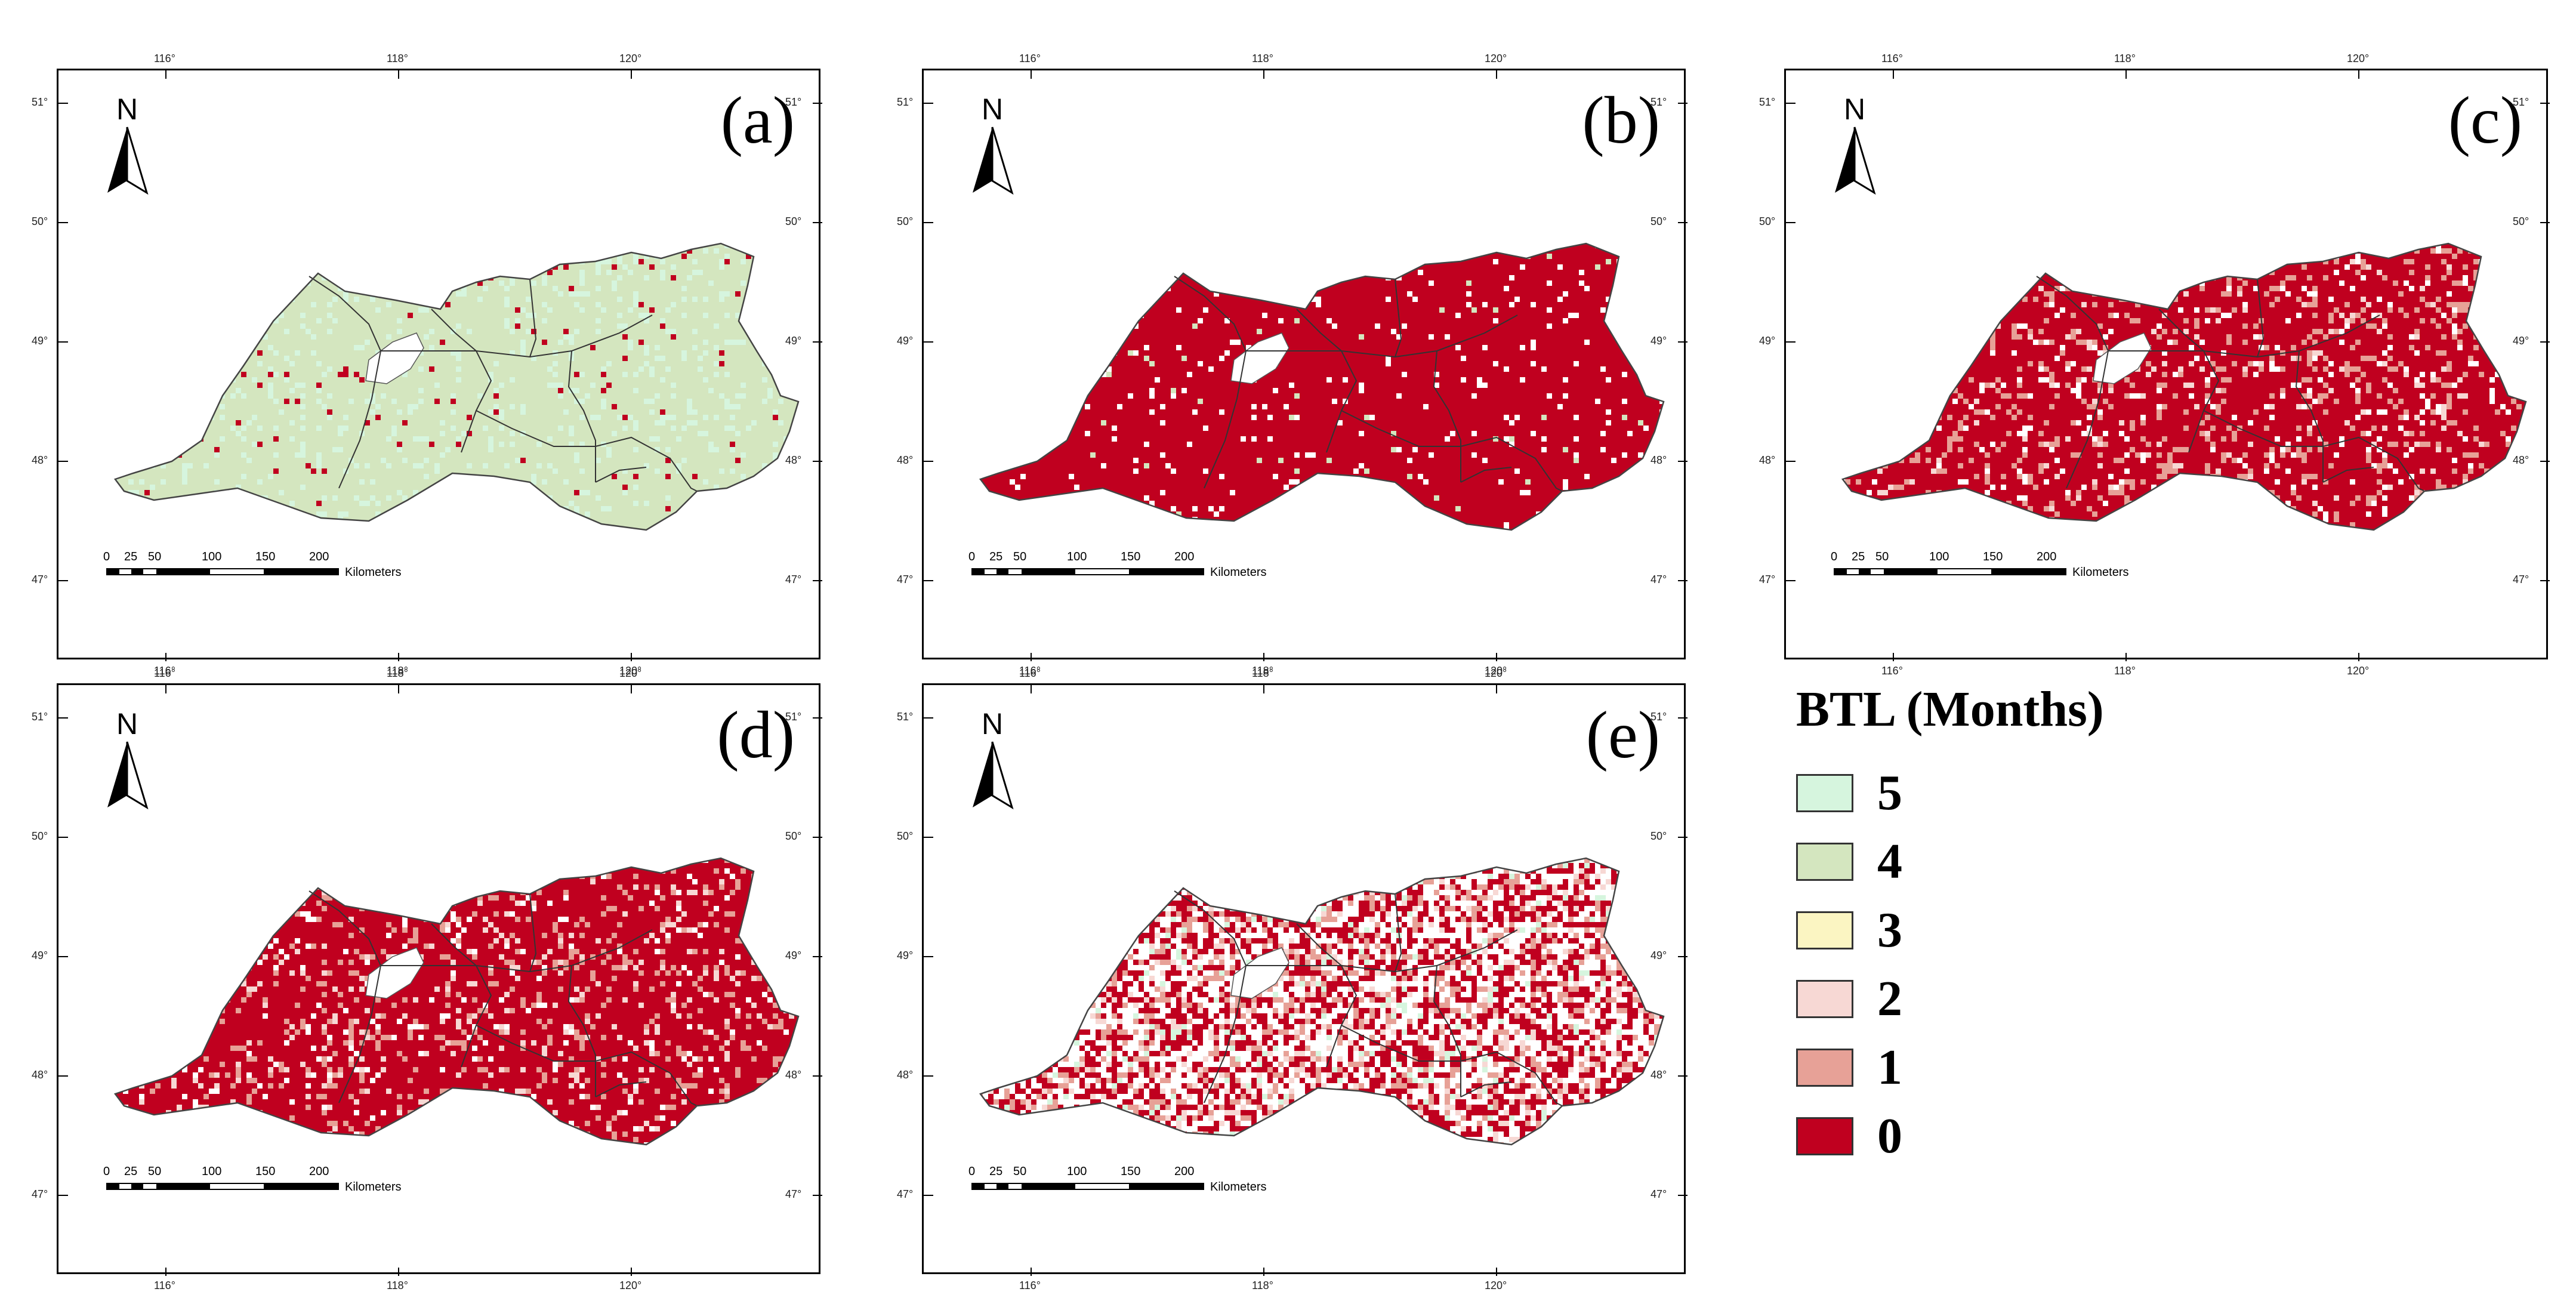 The width and height of the screenshot is (2576, 1298). I want to click on legend: BTL (Months) 5 4 3 2 1 0, so click(1950, 925).